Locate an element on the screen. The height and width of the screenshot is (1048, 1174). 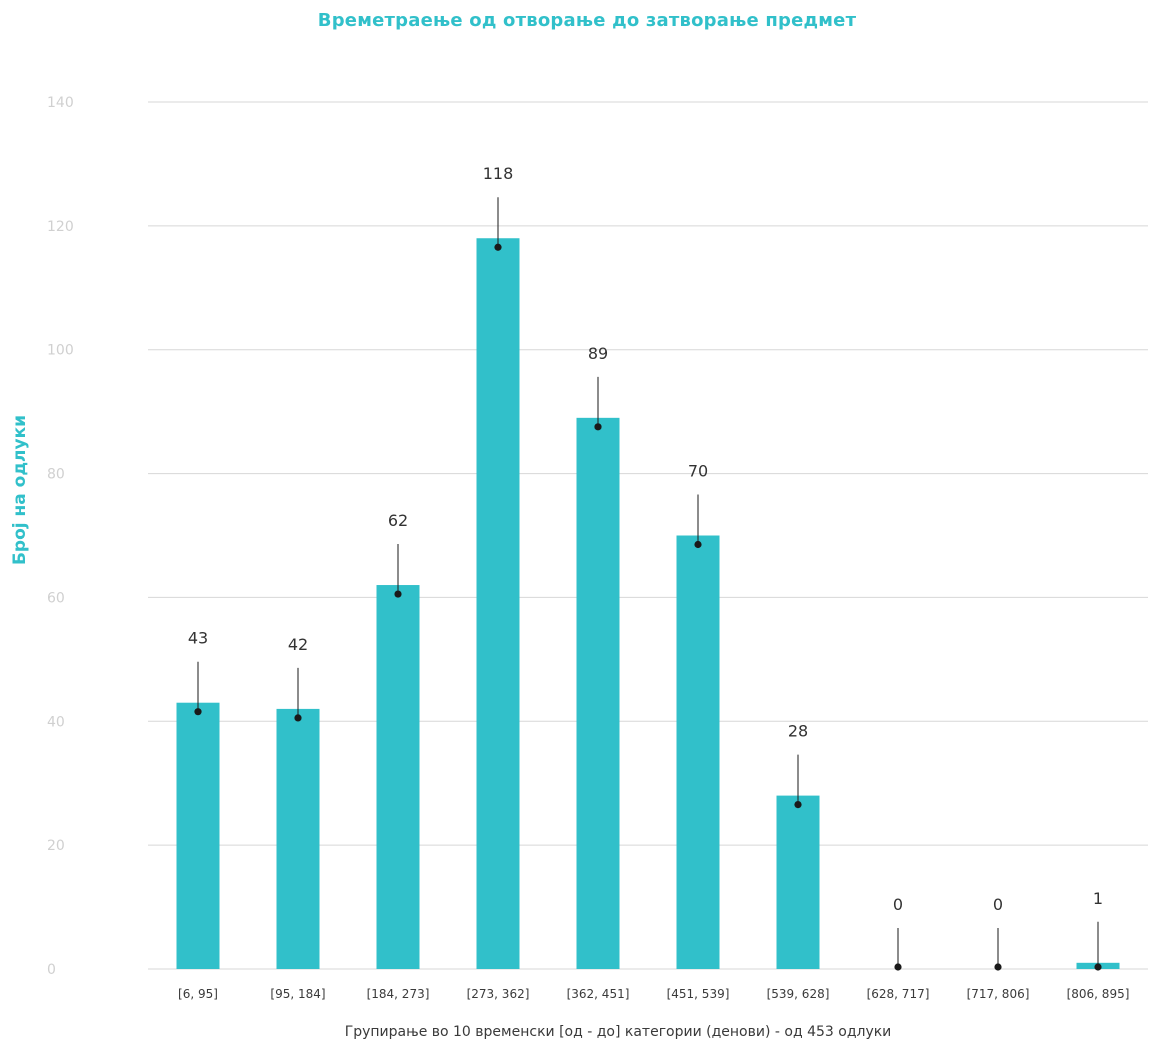
data-label: 43 is located at coordinates (198, 638).